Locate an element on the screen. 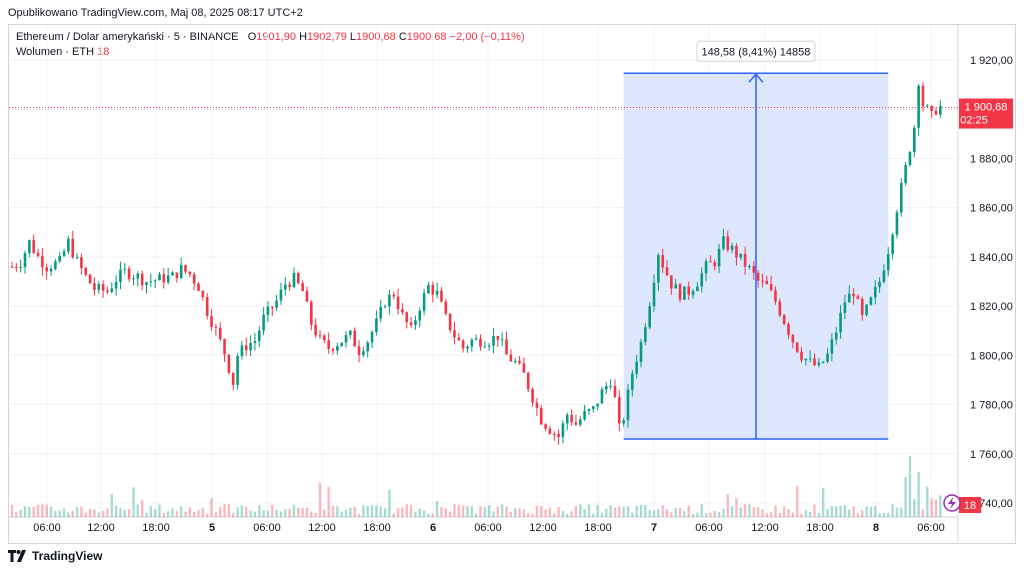  volume-legend: Wolumen · ETH 18 is located at coordinates (62, 52).